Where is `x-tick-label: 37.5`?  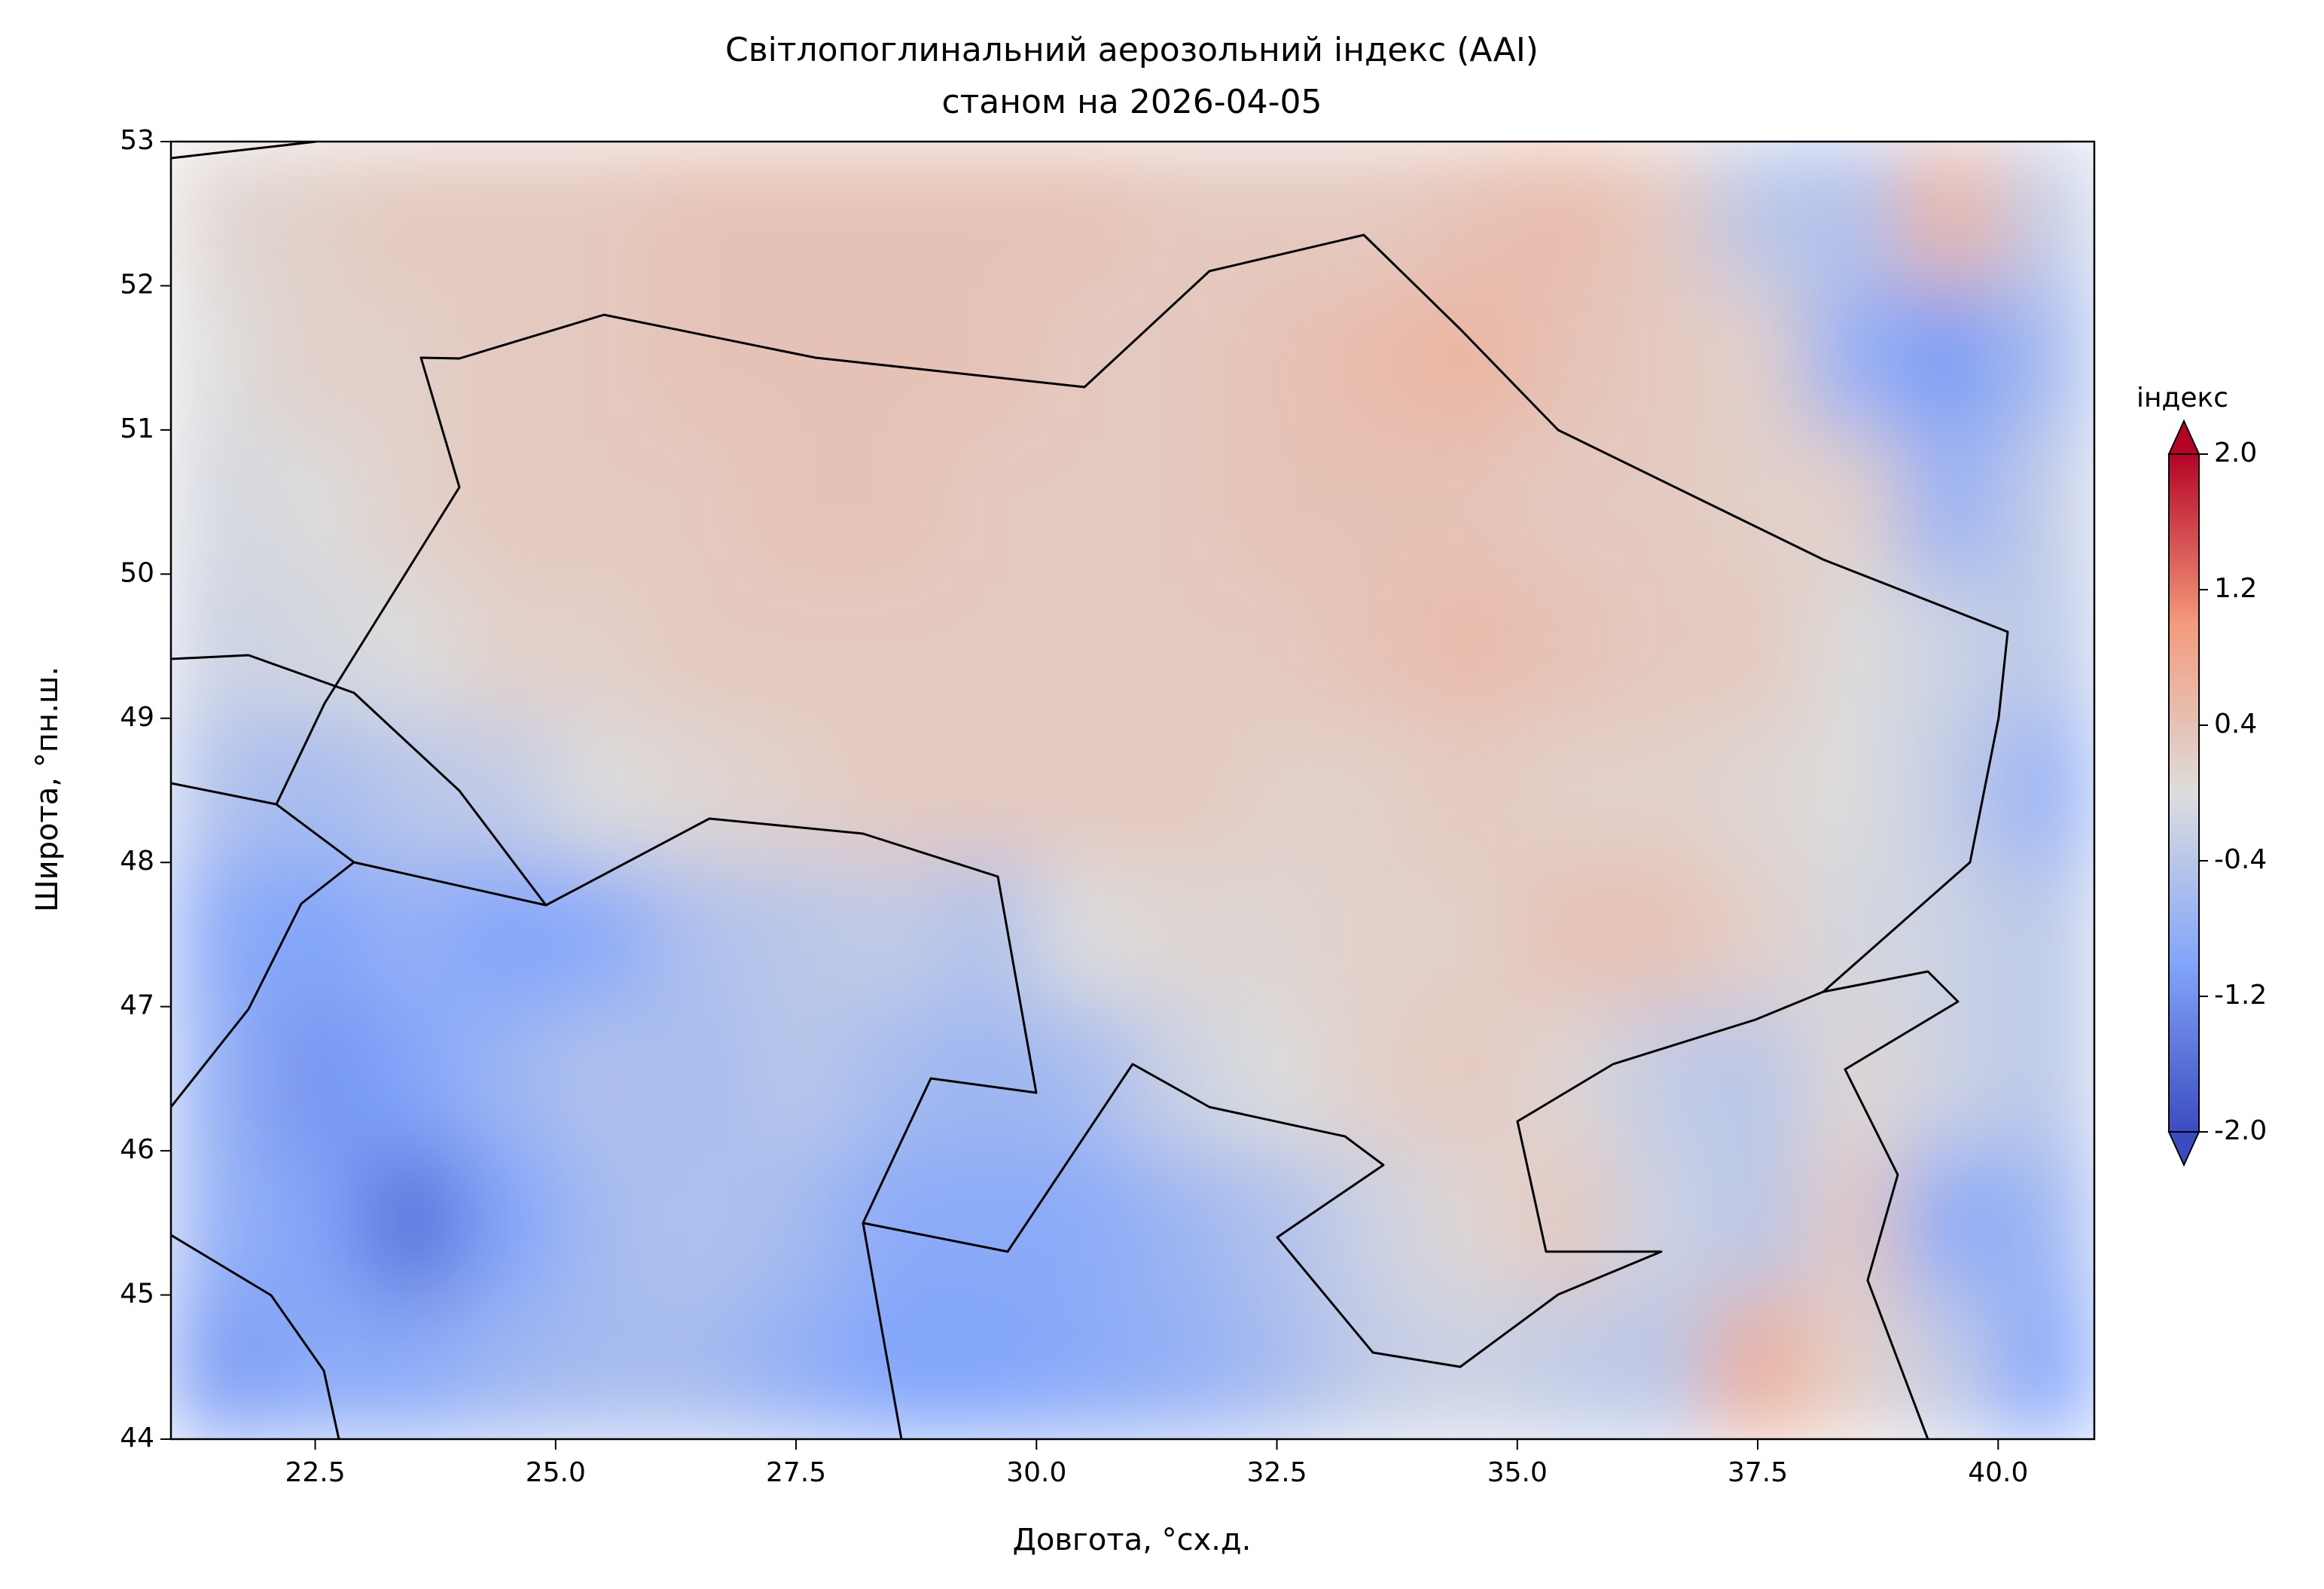
x-tick-label: 37.5 is located at coordinates (1758, 1472).